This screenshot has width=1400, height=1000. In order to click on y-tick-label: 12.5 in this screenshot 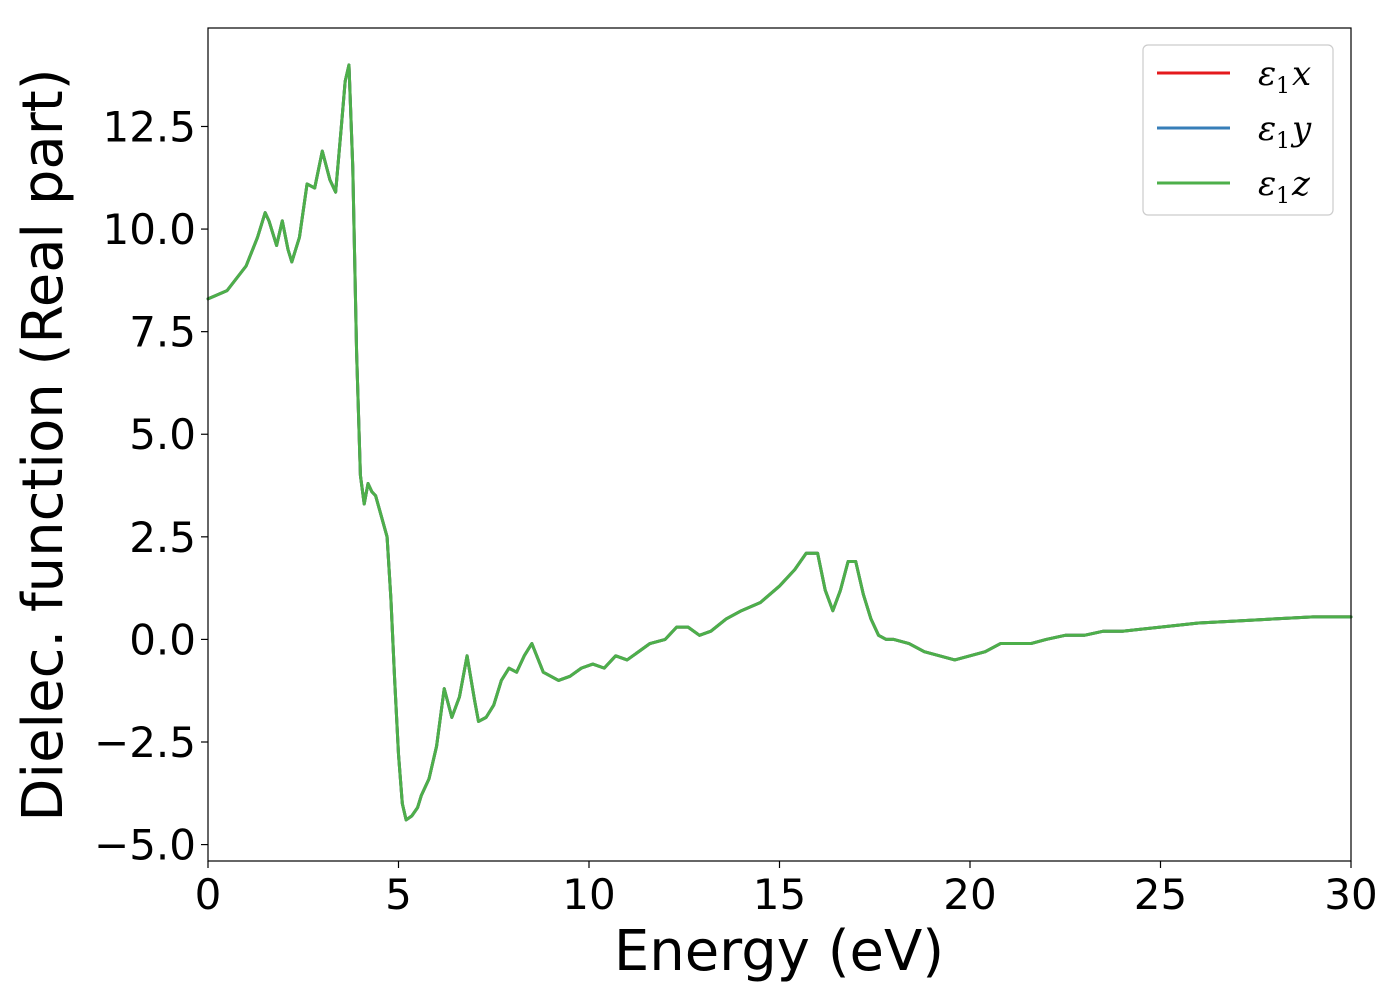, I will do `click(149, 126)`.